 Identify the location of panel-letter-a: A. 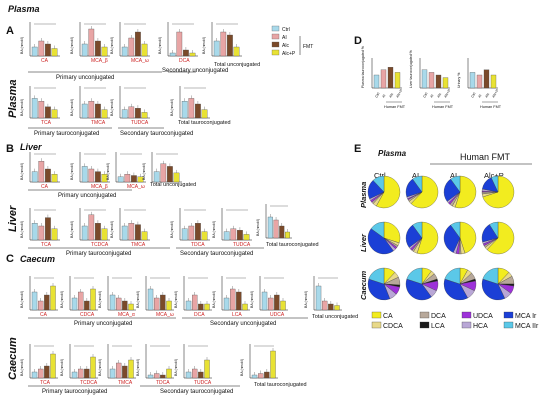
(10, 31).